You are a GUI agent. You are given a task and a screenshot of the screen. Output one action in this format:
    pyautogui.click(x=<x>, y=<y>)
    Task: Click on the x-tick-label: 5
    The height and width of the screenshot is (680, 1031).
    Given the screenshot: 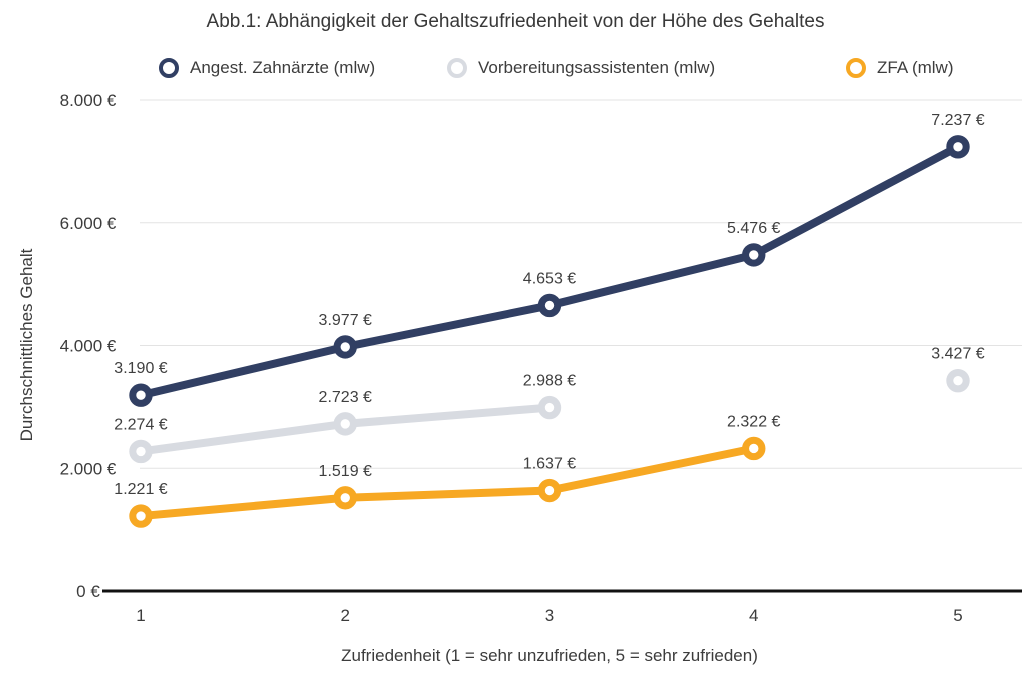 What is the action you would take?
    pyautogui.click(x=957, y=615)
    